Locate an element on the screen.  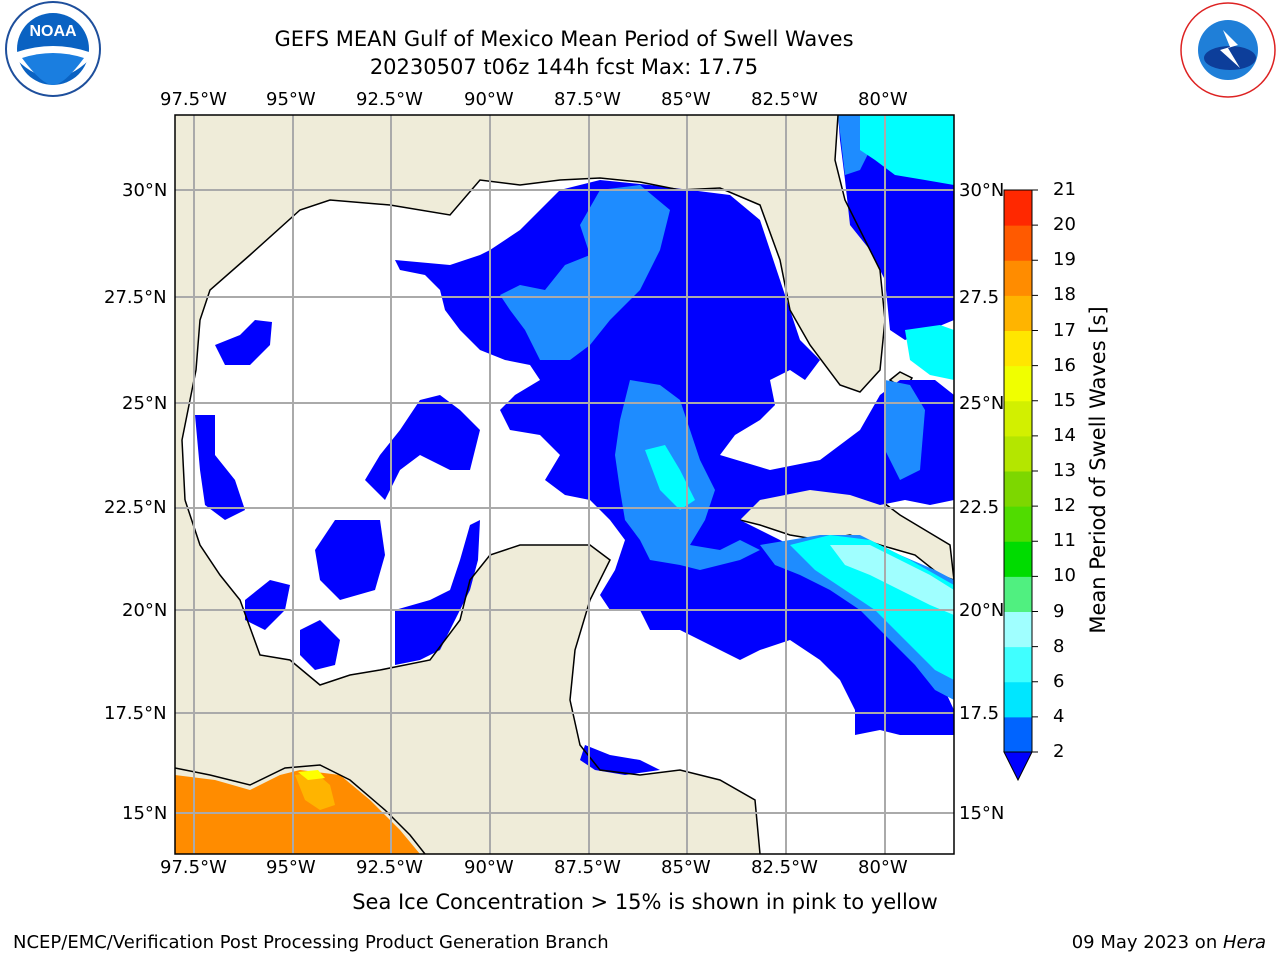
lon-tick-bottom: 92.5°W is located at coordinates (389, 867).